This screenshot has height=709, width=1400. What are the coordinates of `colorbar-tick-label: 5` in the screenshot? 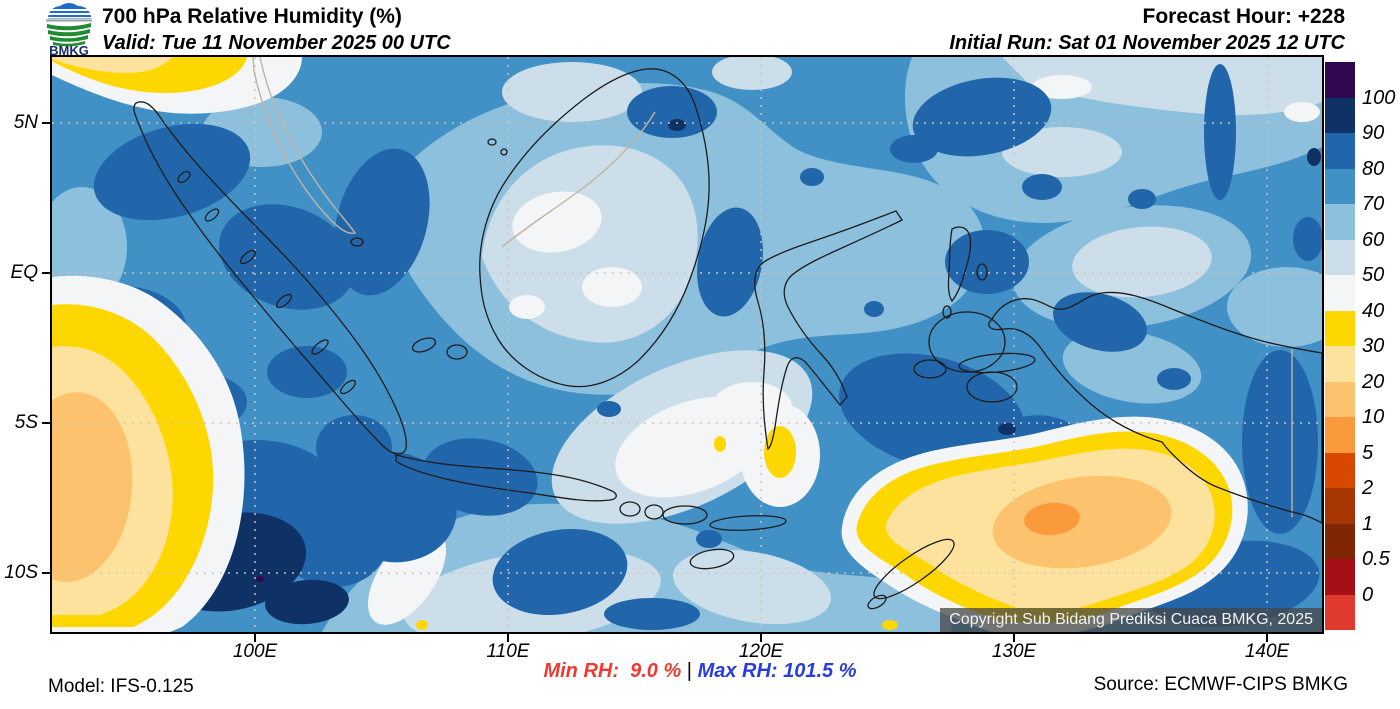 It's located at (1368, 452).